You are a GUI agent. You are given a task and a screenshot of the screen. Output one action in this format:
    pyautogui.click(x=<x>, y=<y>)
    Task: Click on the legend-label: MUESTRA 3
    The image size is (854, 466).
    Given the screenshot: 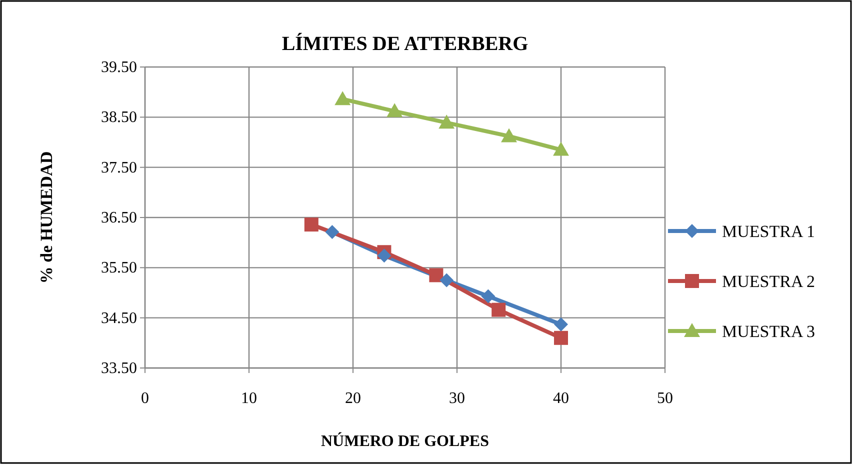 What is the action you would take?
    pyautogui.click(x=769, y=331)
    